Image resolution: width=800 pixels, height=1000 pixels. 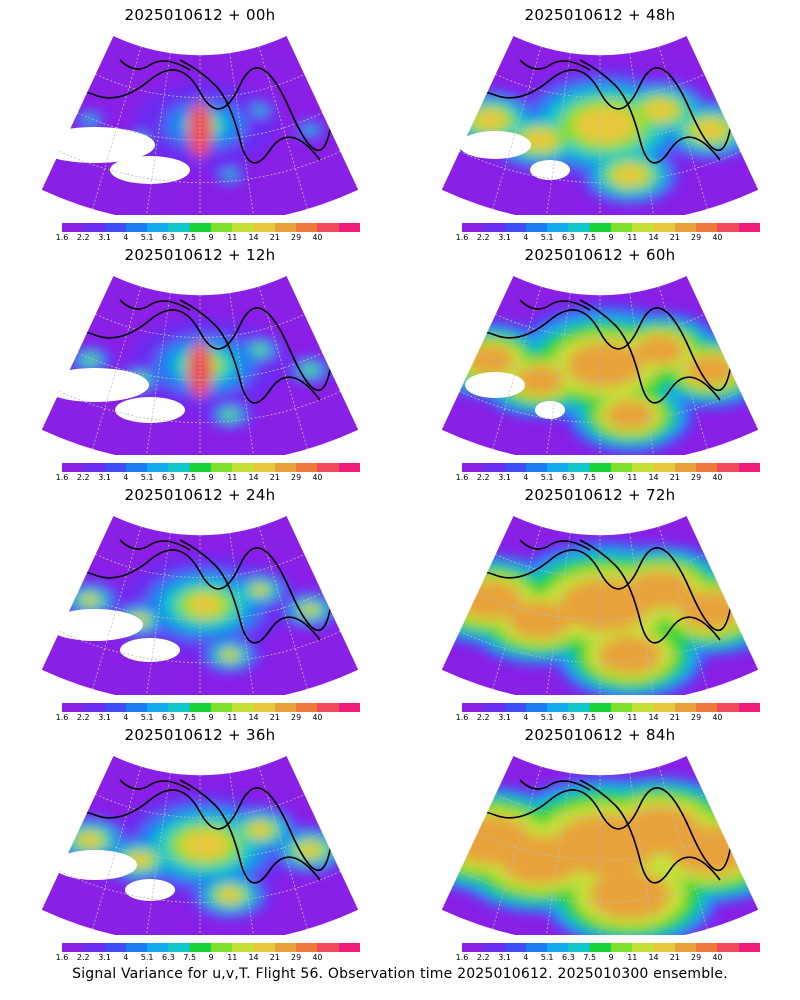 I want to click on panel-title: 2025010612 + 60h, so click(x=600, y=255).